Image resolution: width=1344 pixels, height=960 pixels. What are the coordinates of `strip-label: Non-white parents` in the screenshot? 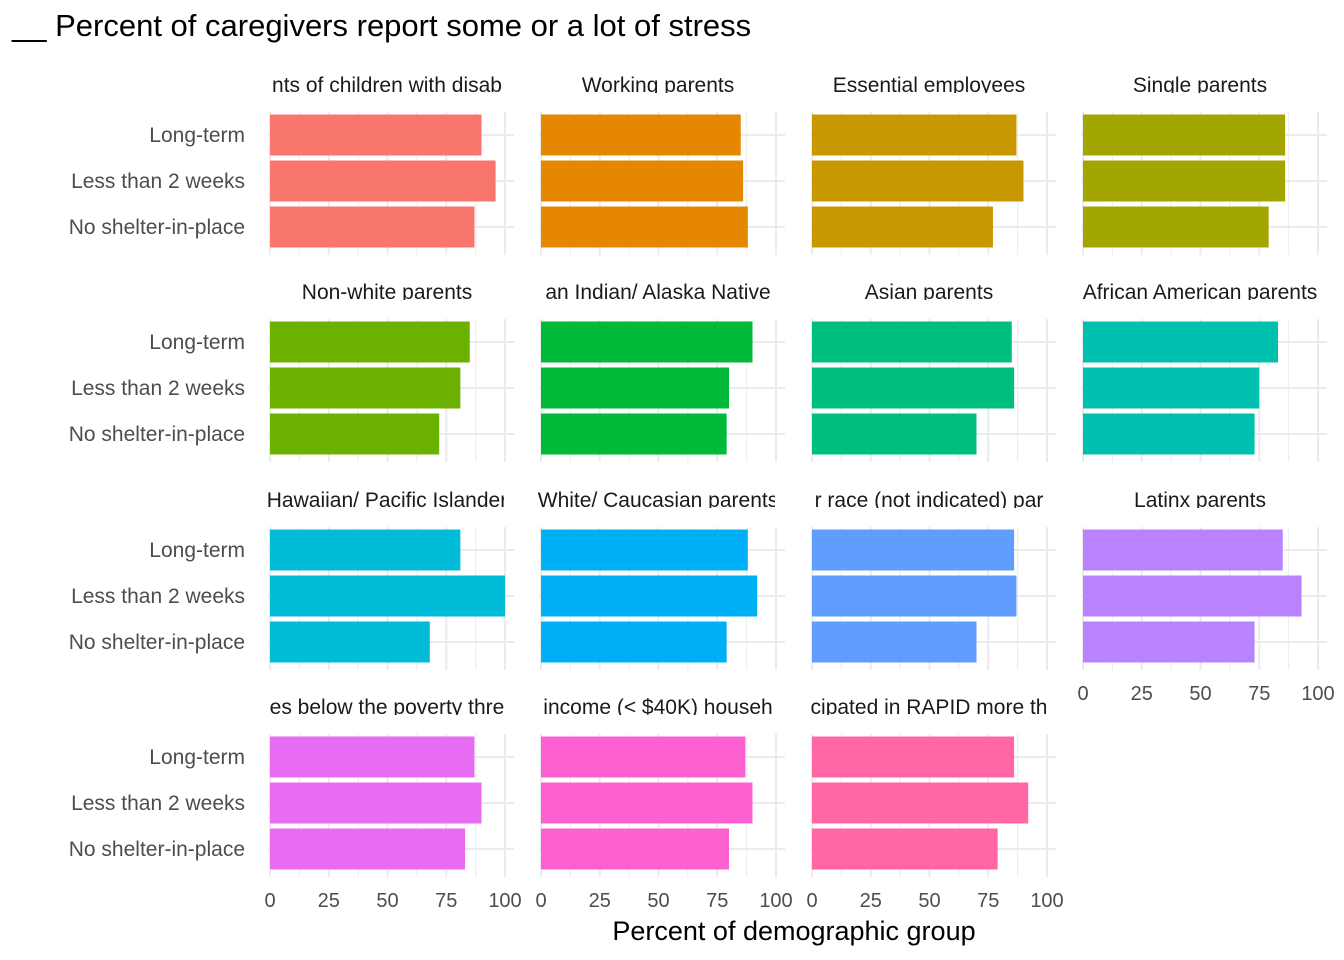 It's located at (387, 292).